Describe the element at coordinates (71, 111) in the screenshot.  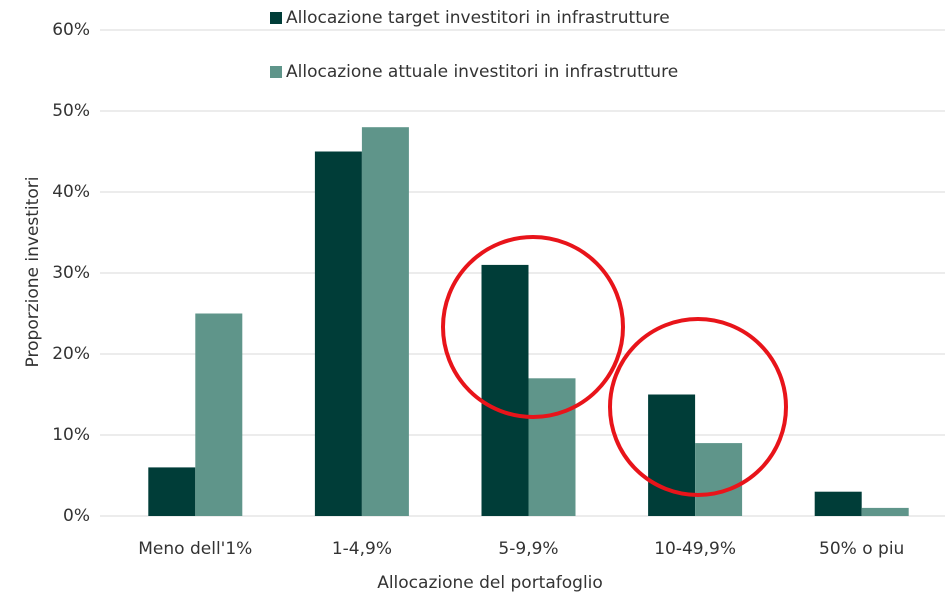
I see `y-tick-label: 50%` at that location.